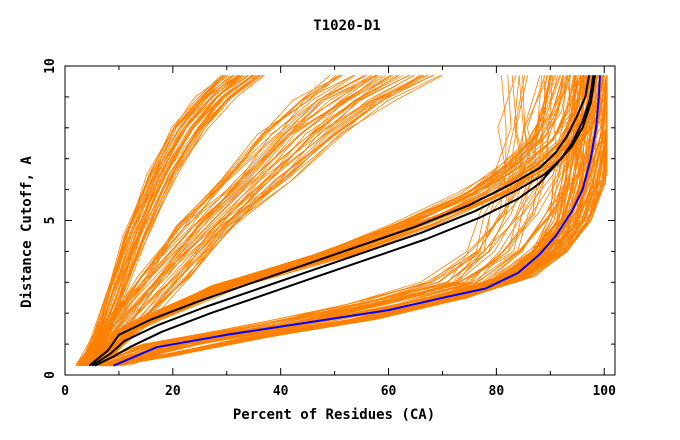 This screenshot has height=440, width=680. Describe the element at coordinates (50, 375) in the screenshot. I see `y-tick-label-0: 0` at that location.